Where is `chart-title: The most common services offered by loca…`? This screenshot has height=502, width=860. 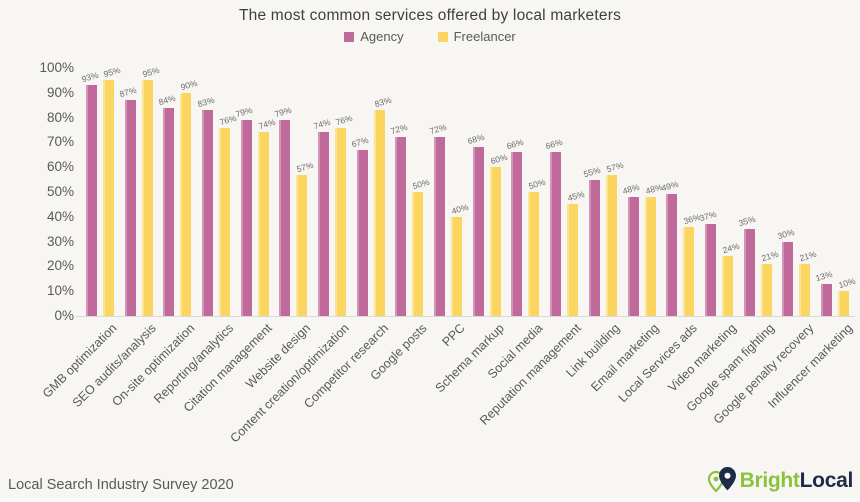 chart-title: The most common services offered by loca… is located at coordinates (430, 15).